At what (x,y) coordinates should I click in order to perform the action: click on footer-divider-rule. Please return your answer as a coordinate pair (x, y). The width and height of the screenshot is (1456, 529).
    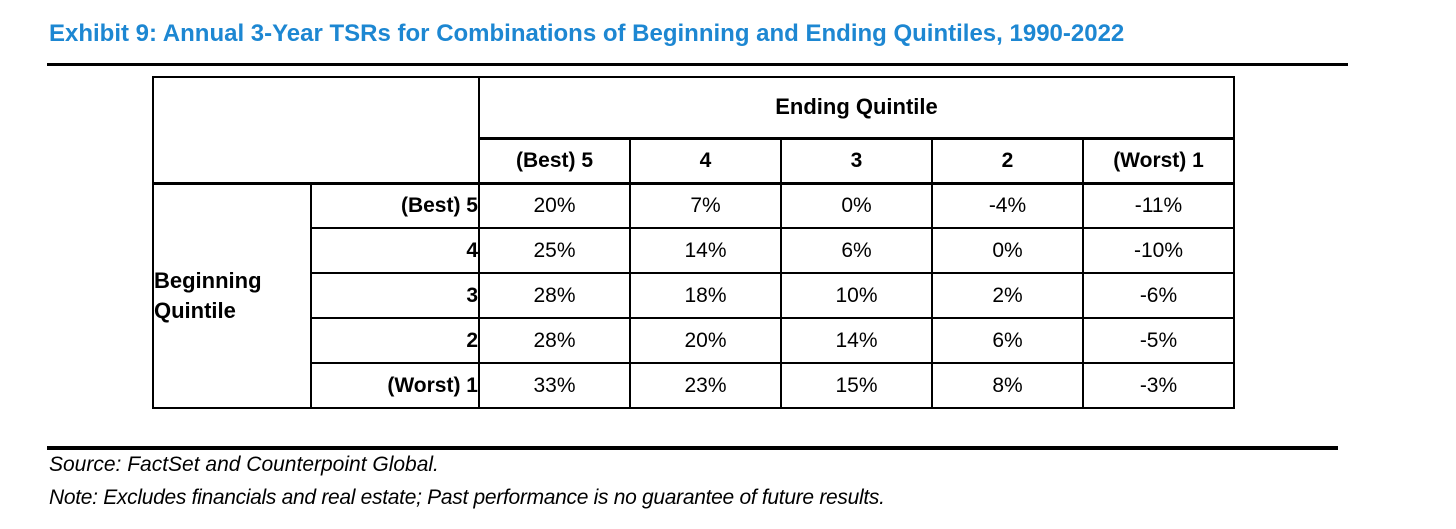
    Looking at the image, I should click on (692, 448).